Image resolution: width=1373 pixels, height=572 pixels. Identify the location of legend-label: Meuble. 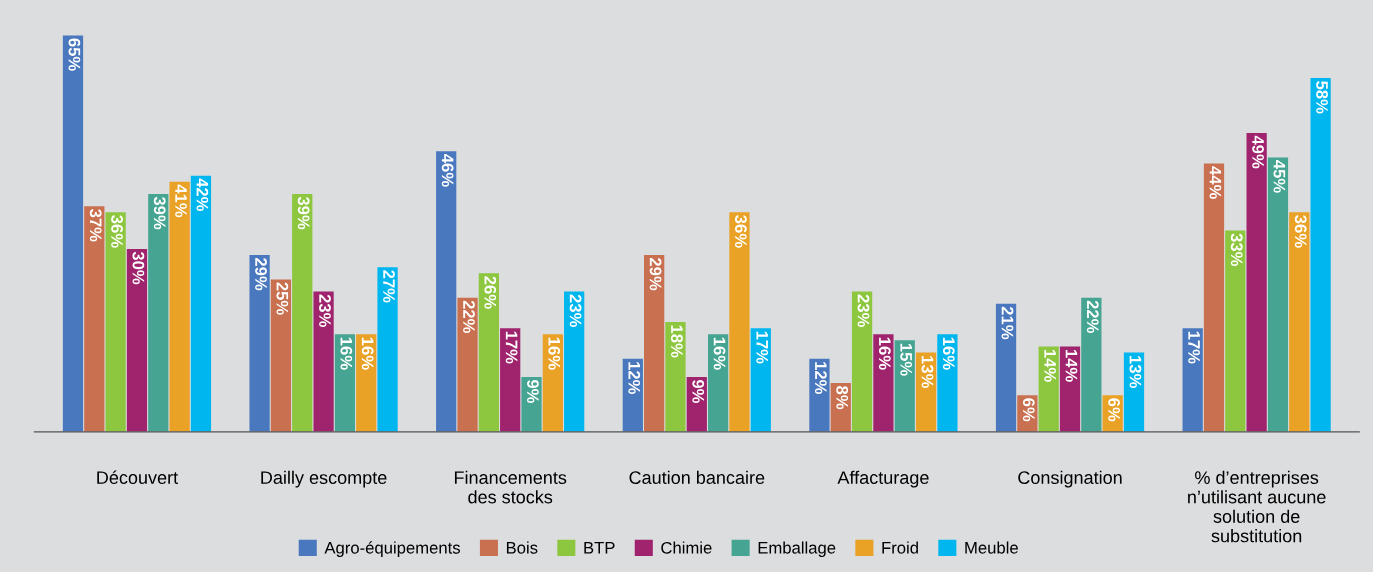
(991, 547).